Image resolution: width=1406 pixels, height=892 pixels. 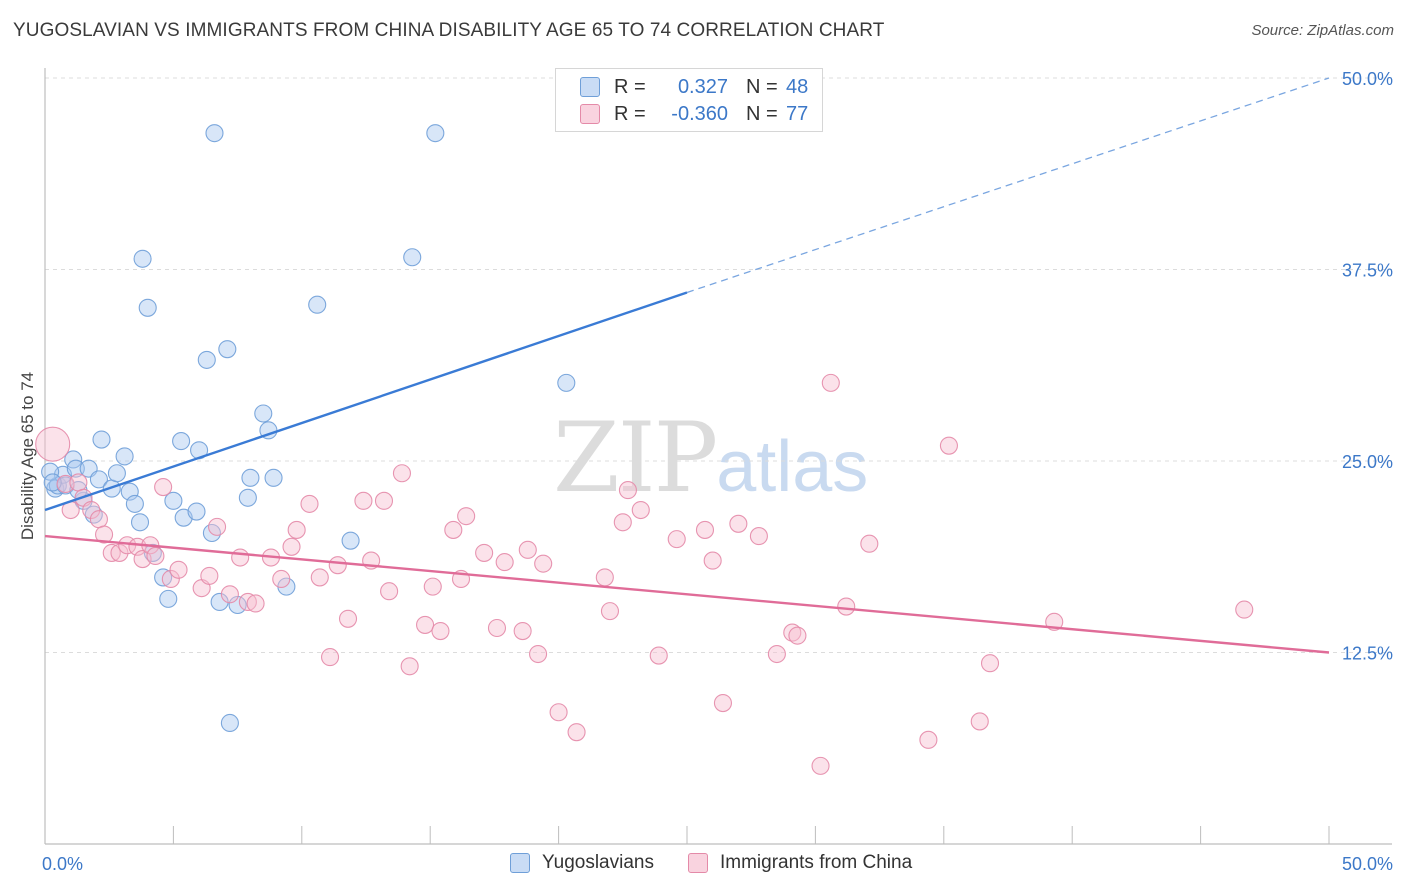 I want to click on series-legend: Yugoslavians Immigrants from China, so click(x=728, y=863).